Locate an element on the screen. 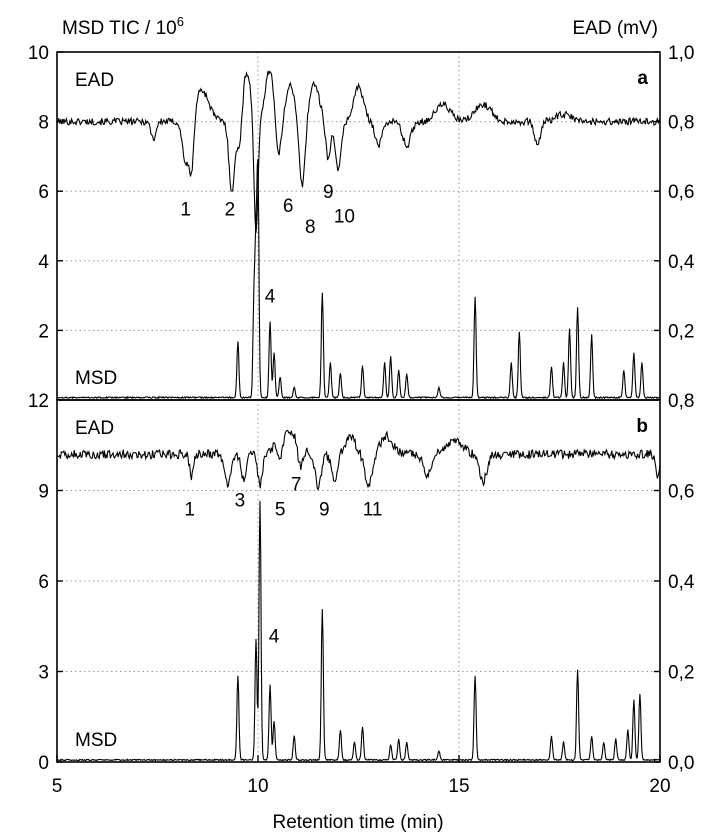 Image resolution: width=717 pixels, height=838 pixels. ead-label-a: EAD is located at coordinates (94, 80).